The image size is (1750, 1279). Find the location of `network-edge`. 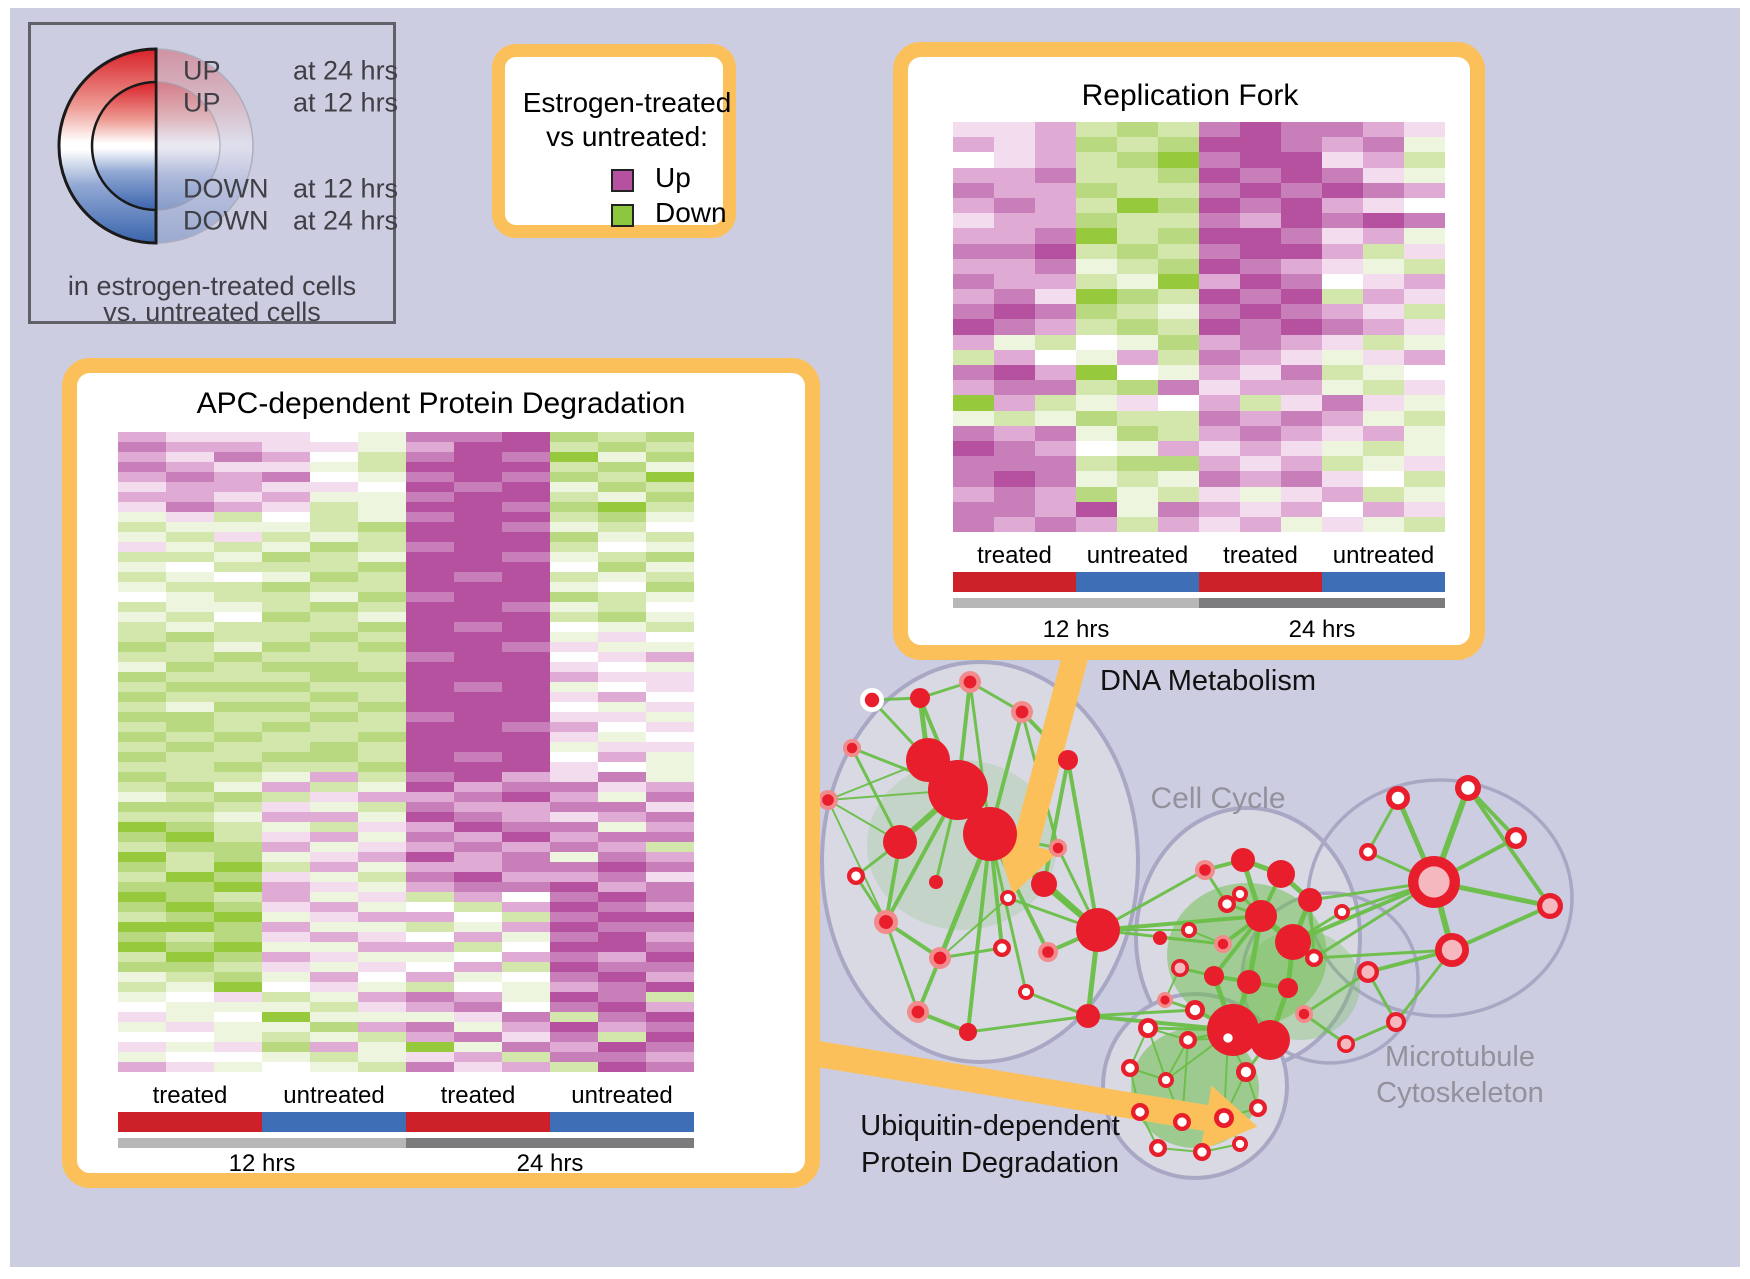

network-edge is located at coordinates (1056, 822).